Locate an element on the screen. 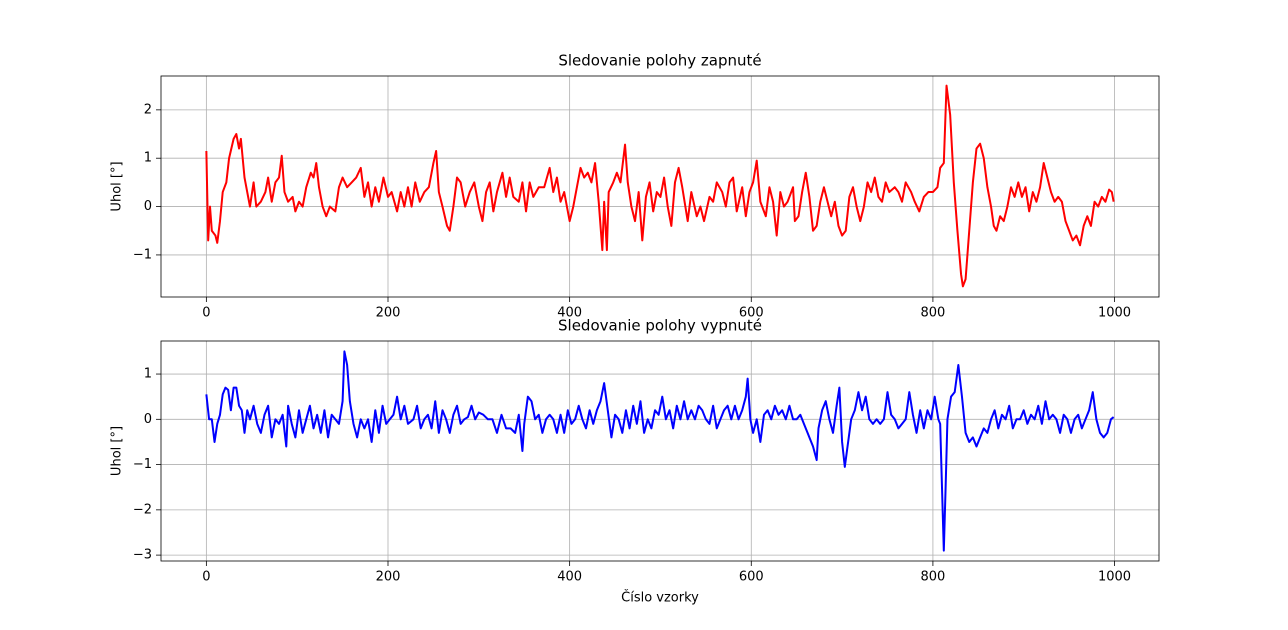 This screenshot has height=630, width=1288. x-axis-label: Číslo vzorky is located at coordinates (660, 598).